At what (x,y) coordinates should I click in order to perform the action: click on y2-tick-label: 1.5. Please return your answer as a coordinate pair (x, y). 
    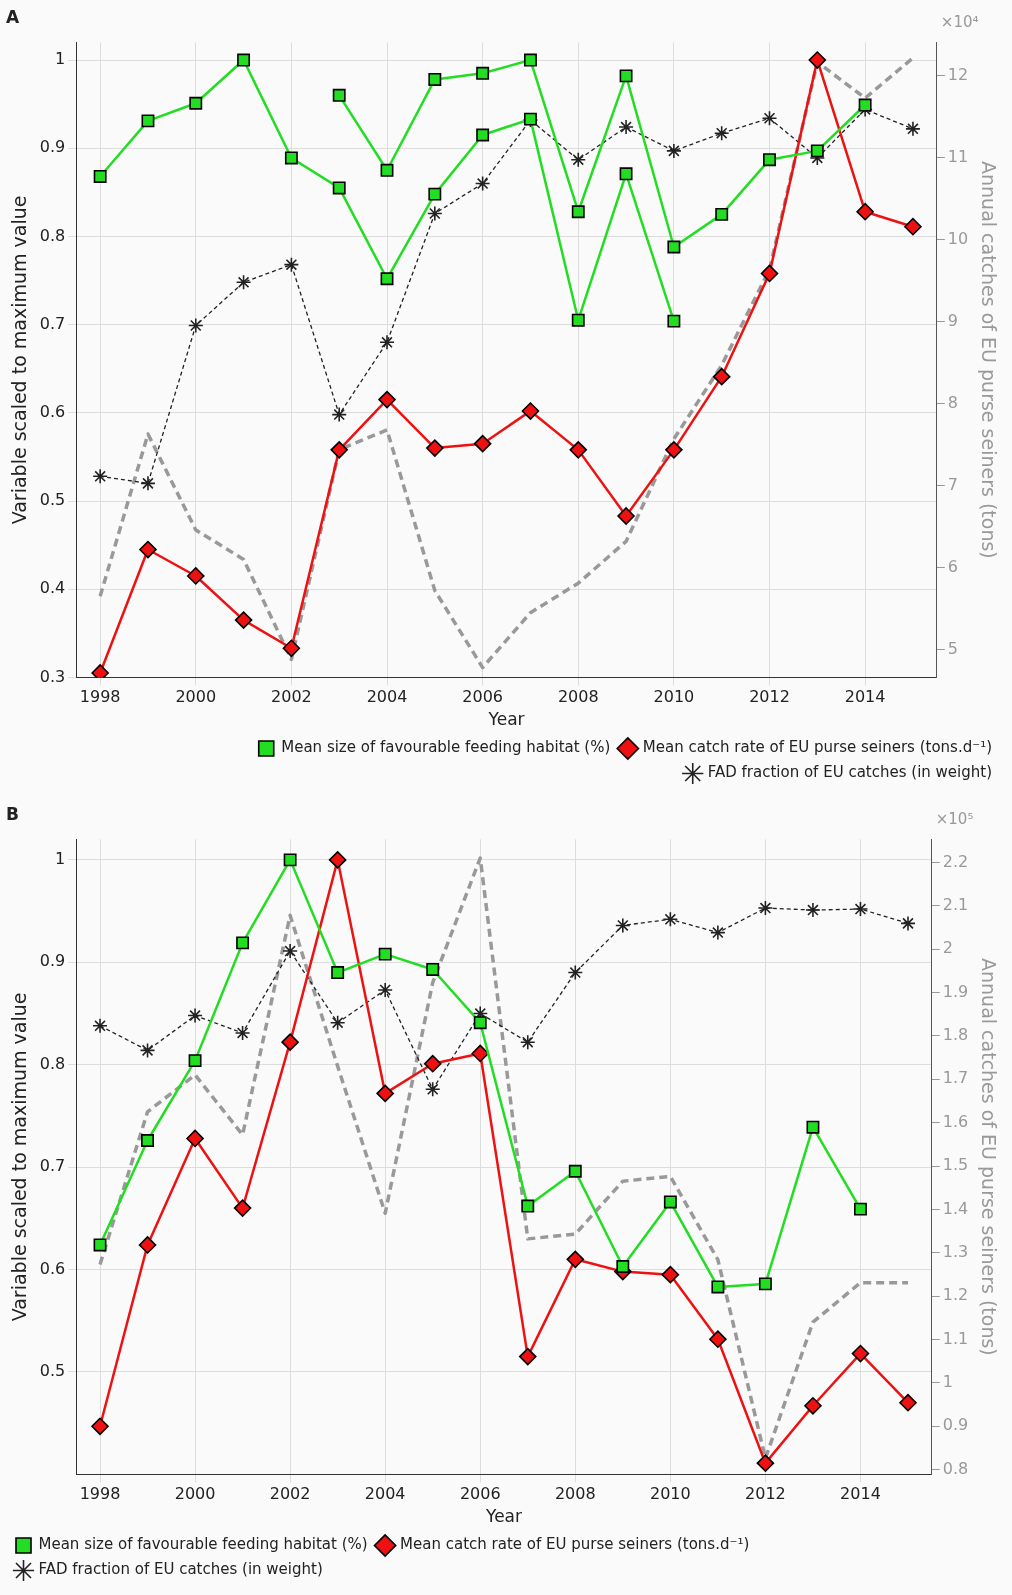
    Looking at the image, I should click on (955, 1165).